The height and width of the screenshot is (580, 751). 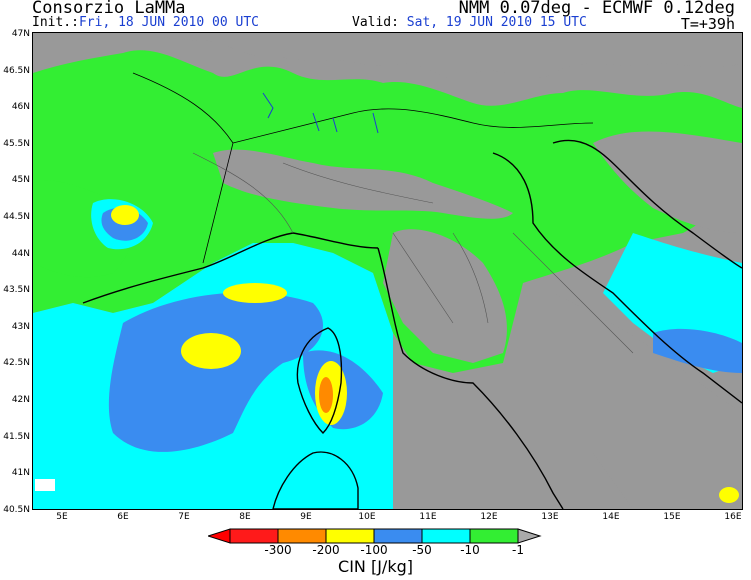 I want to click on lon-label: 15E, so click(x=672, y=517).